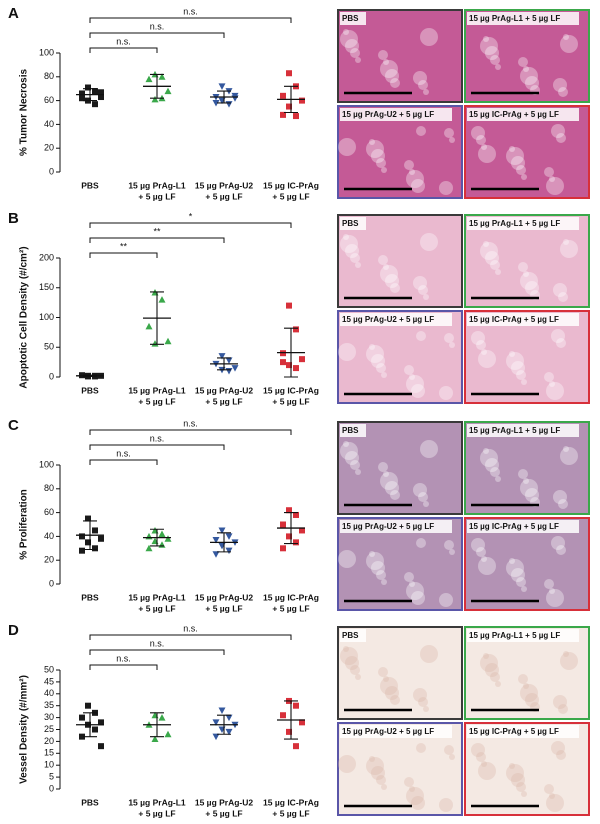 The height and width of the screenshot is (824, 600). Describe the element at coordinates (24, 112) in the screenshot. I see `y-axis-label: % Tumor Necrosis` at that location.